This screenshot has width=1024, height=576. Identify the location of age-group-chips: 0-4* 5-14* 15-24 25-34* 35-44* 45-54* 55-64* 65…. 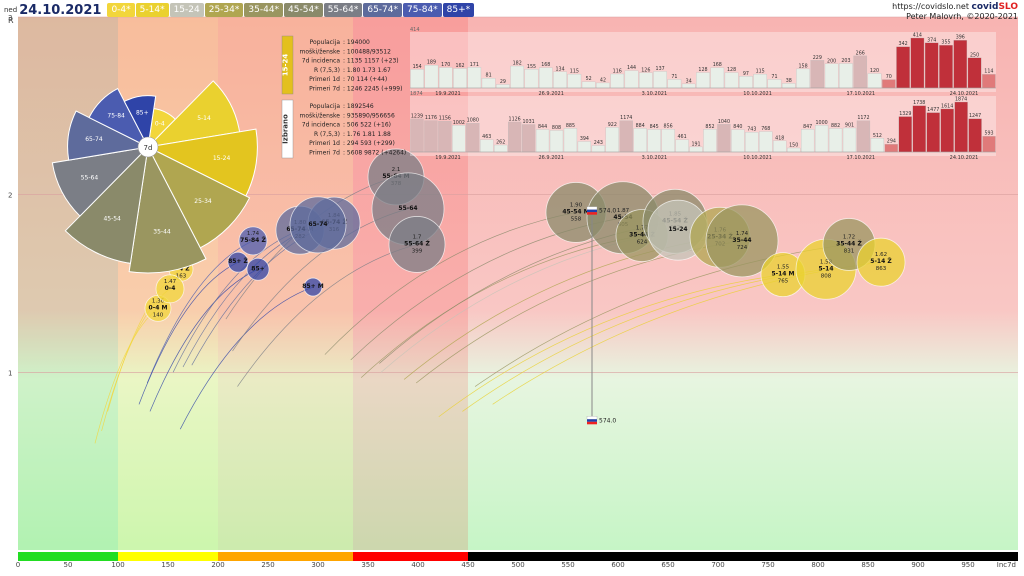
(291, 10).